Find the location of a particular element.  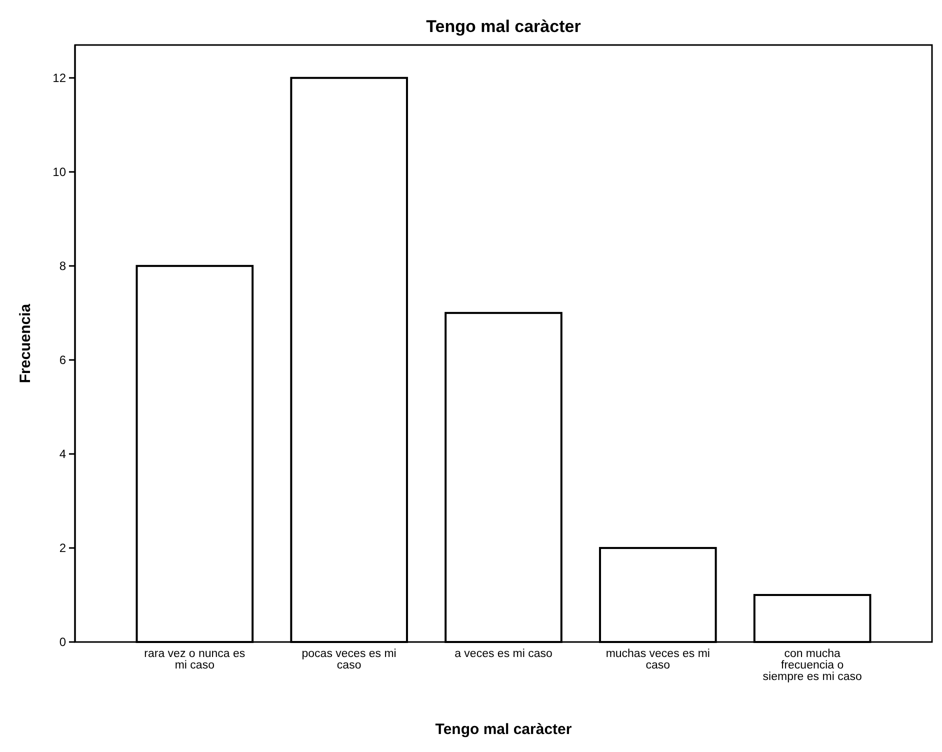

x-axis-title: Tengo mal caràcter is located at coordinates (503, 729).